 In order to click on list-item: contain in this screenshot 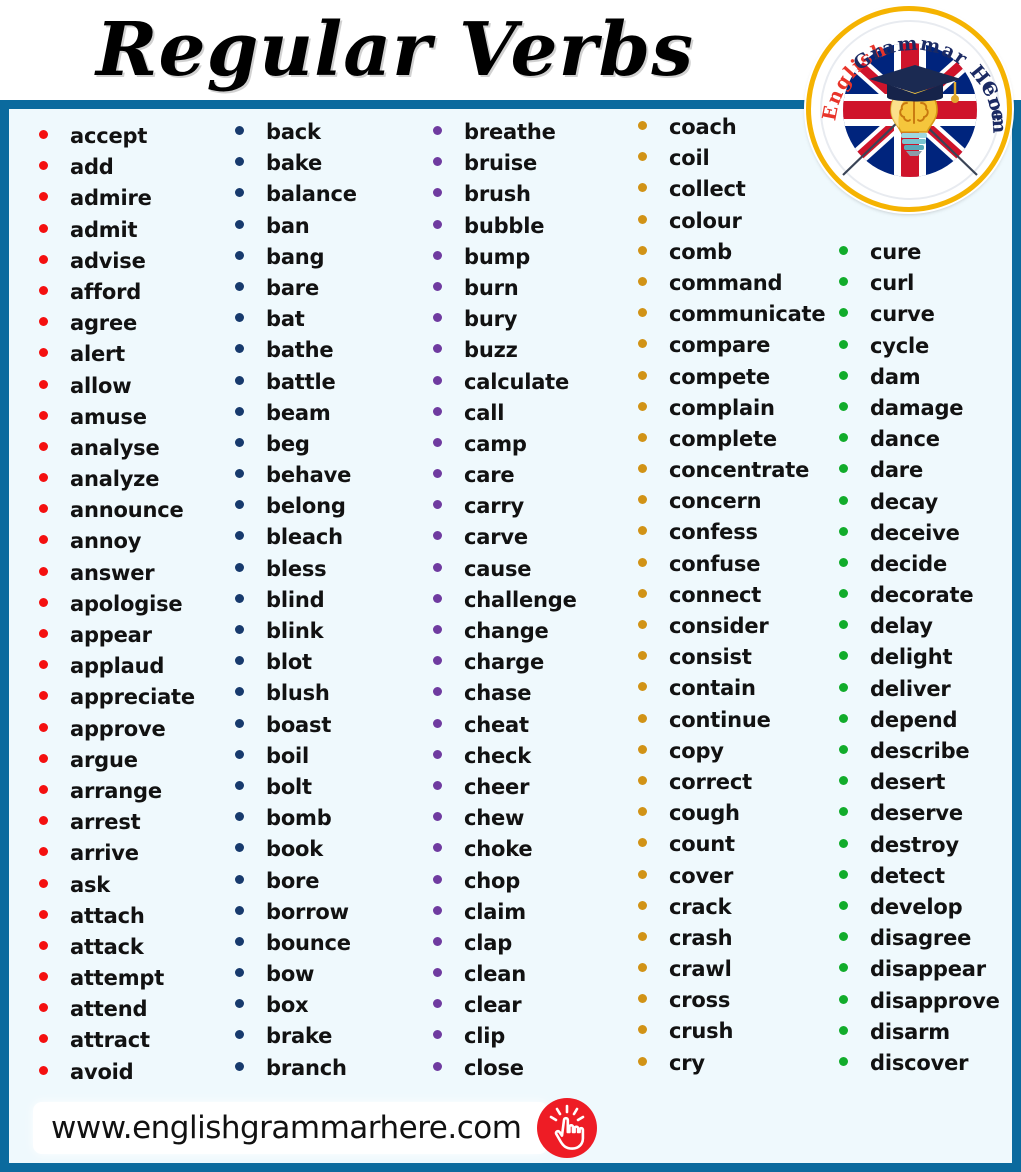, I will do `click(726, 688)`.